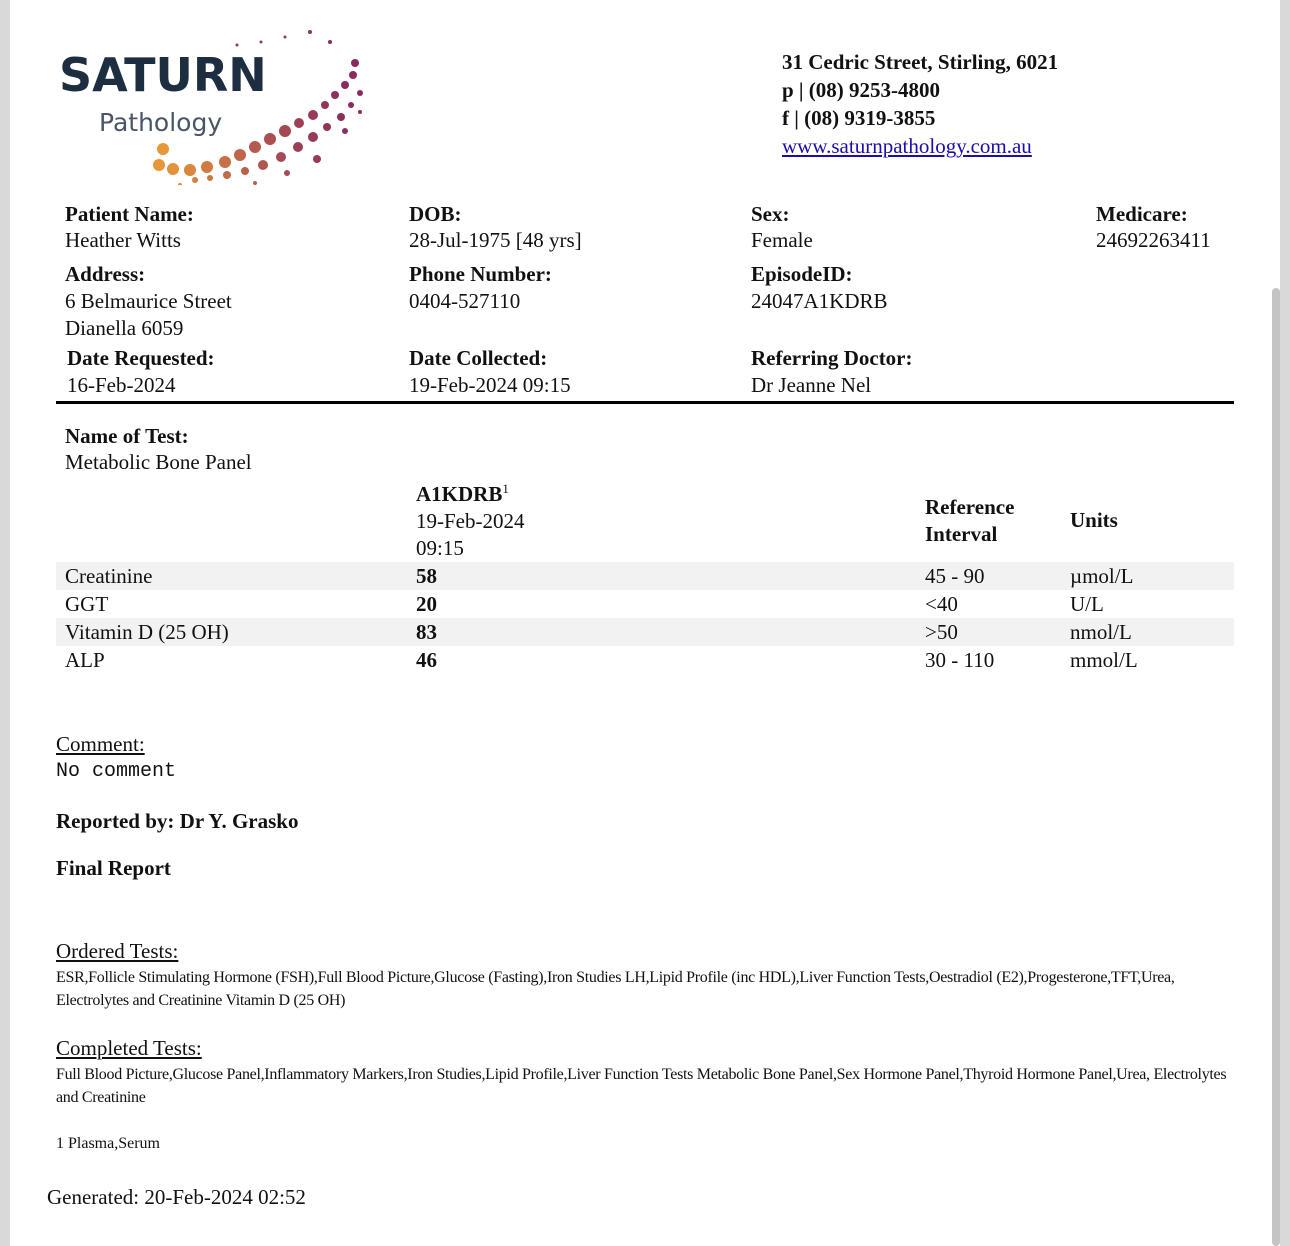 The image size is (1290, 1246). What do you see at coordinates (645, 632) in the screenshot?
I see `table-row: Vitamin D (25 OH) 83 >50 nmol/L` at bounding box center [645, 632].